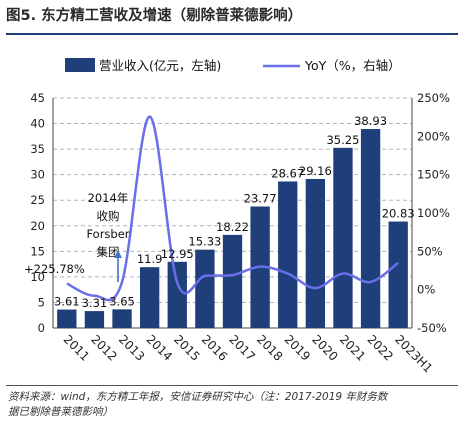 The width and height of the screenshot is (465, 428). What do you see at coordinates (41, 328) in the screenshot?
I see `left-tick-label: 0` at bounding box center [41, 328].